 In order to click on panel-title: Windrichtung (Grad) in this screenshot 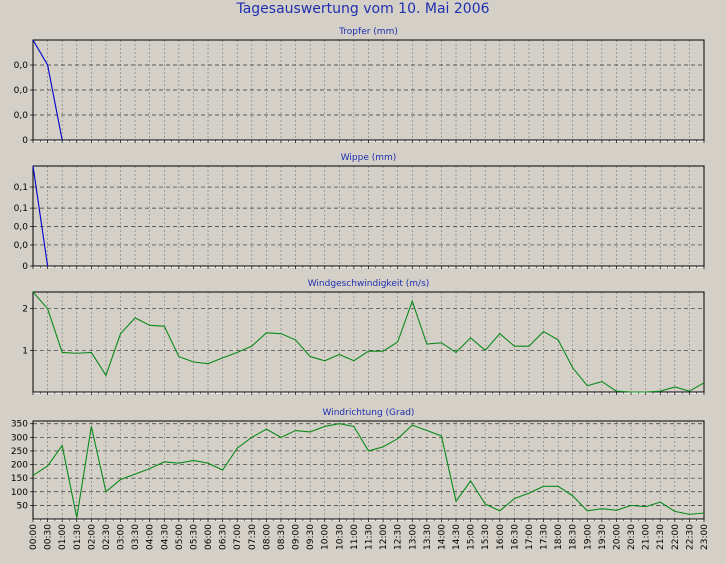, I will do `click(369, 413)`.